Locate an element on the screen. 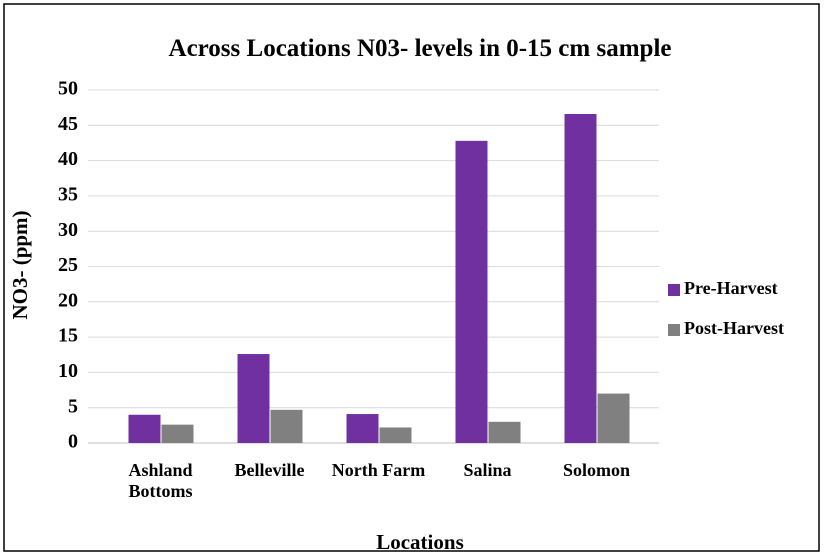 Image resolution: width=824 pixels, height=556 pixels. y-tick-label: 15 is located at coordinates (68, 336).